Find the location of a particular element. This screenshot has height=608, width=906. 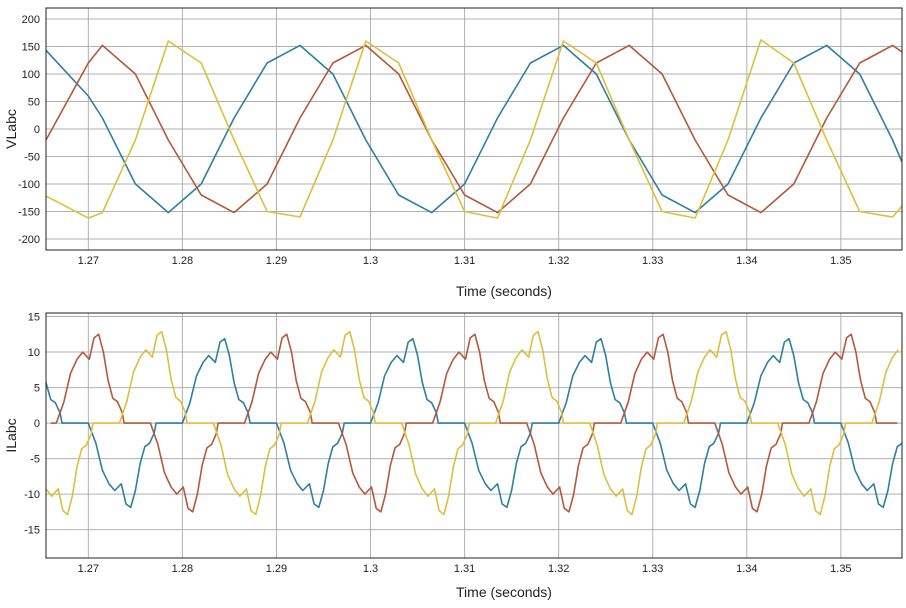

current-xtick-label: 1.34 is located at coordinates (746, 569).